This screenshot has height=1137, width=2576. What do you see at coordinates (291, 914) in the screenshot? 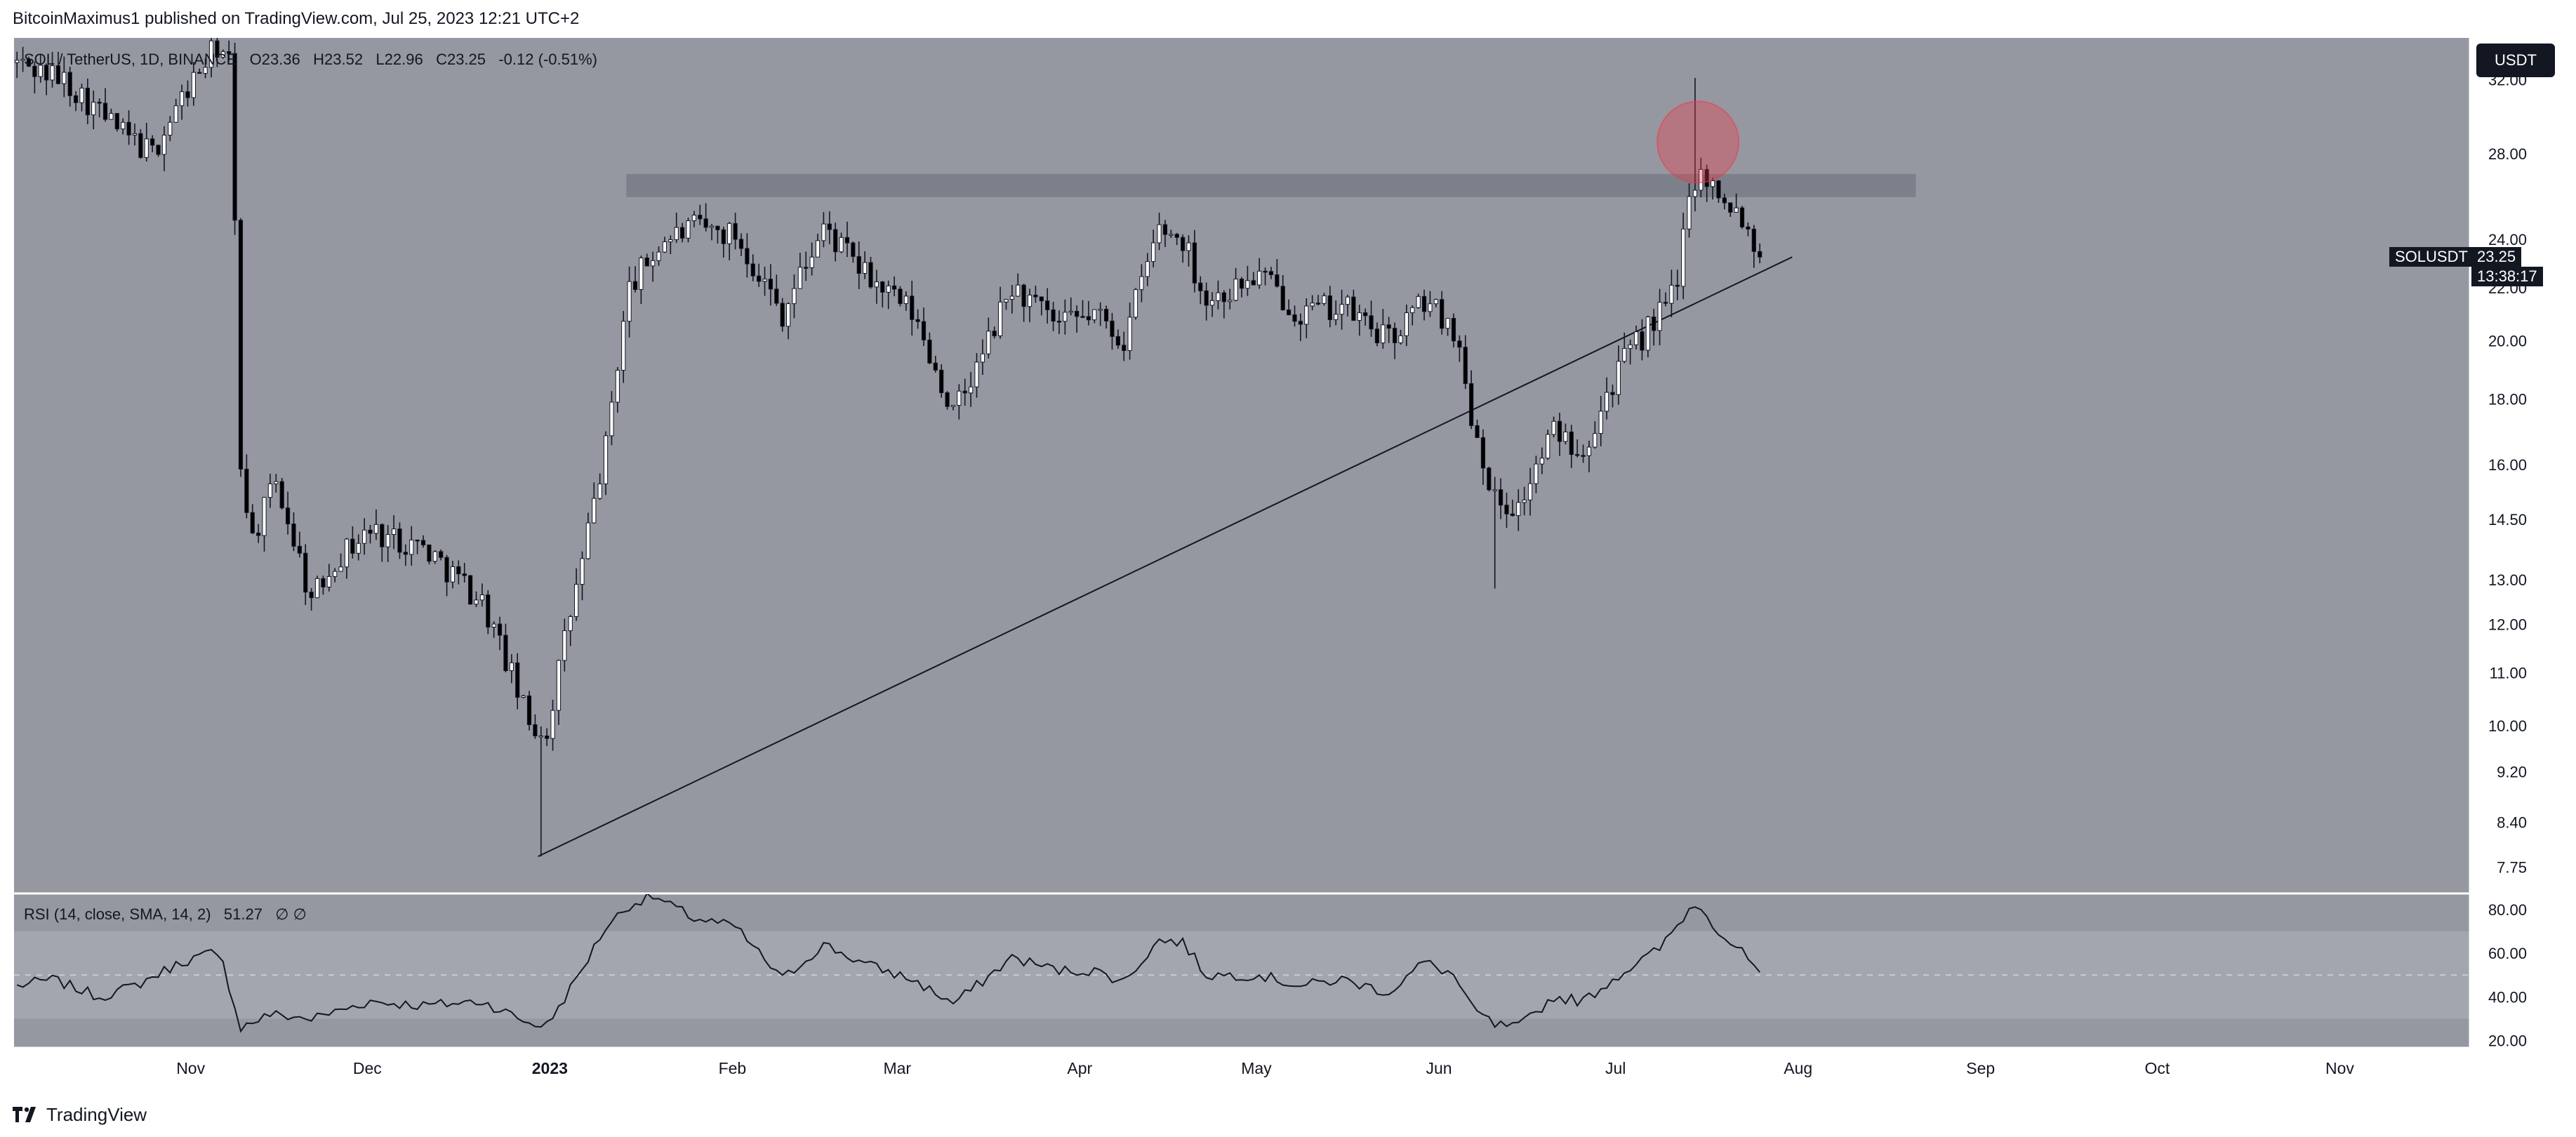
I see `rsi-extra: ∅ ∅` at bounding box center [291, 914].